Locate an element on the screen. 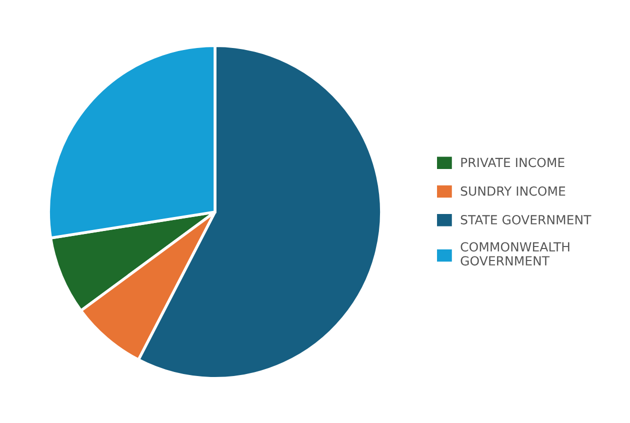 This screenshot has height=423, width=630. legend-label: COMMONWEALTH GOVERNMENT is located at coordinates (515, 254).